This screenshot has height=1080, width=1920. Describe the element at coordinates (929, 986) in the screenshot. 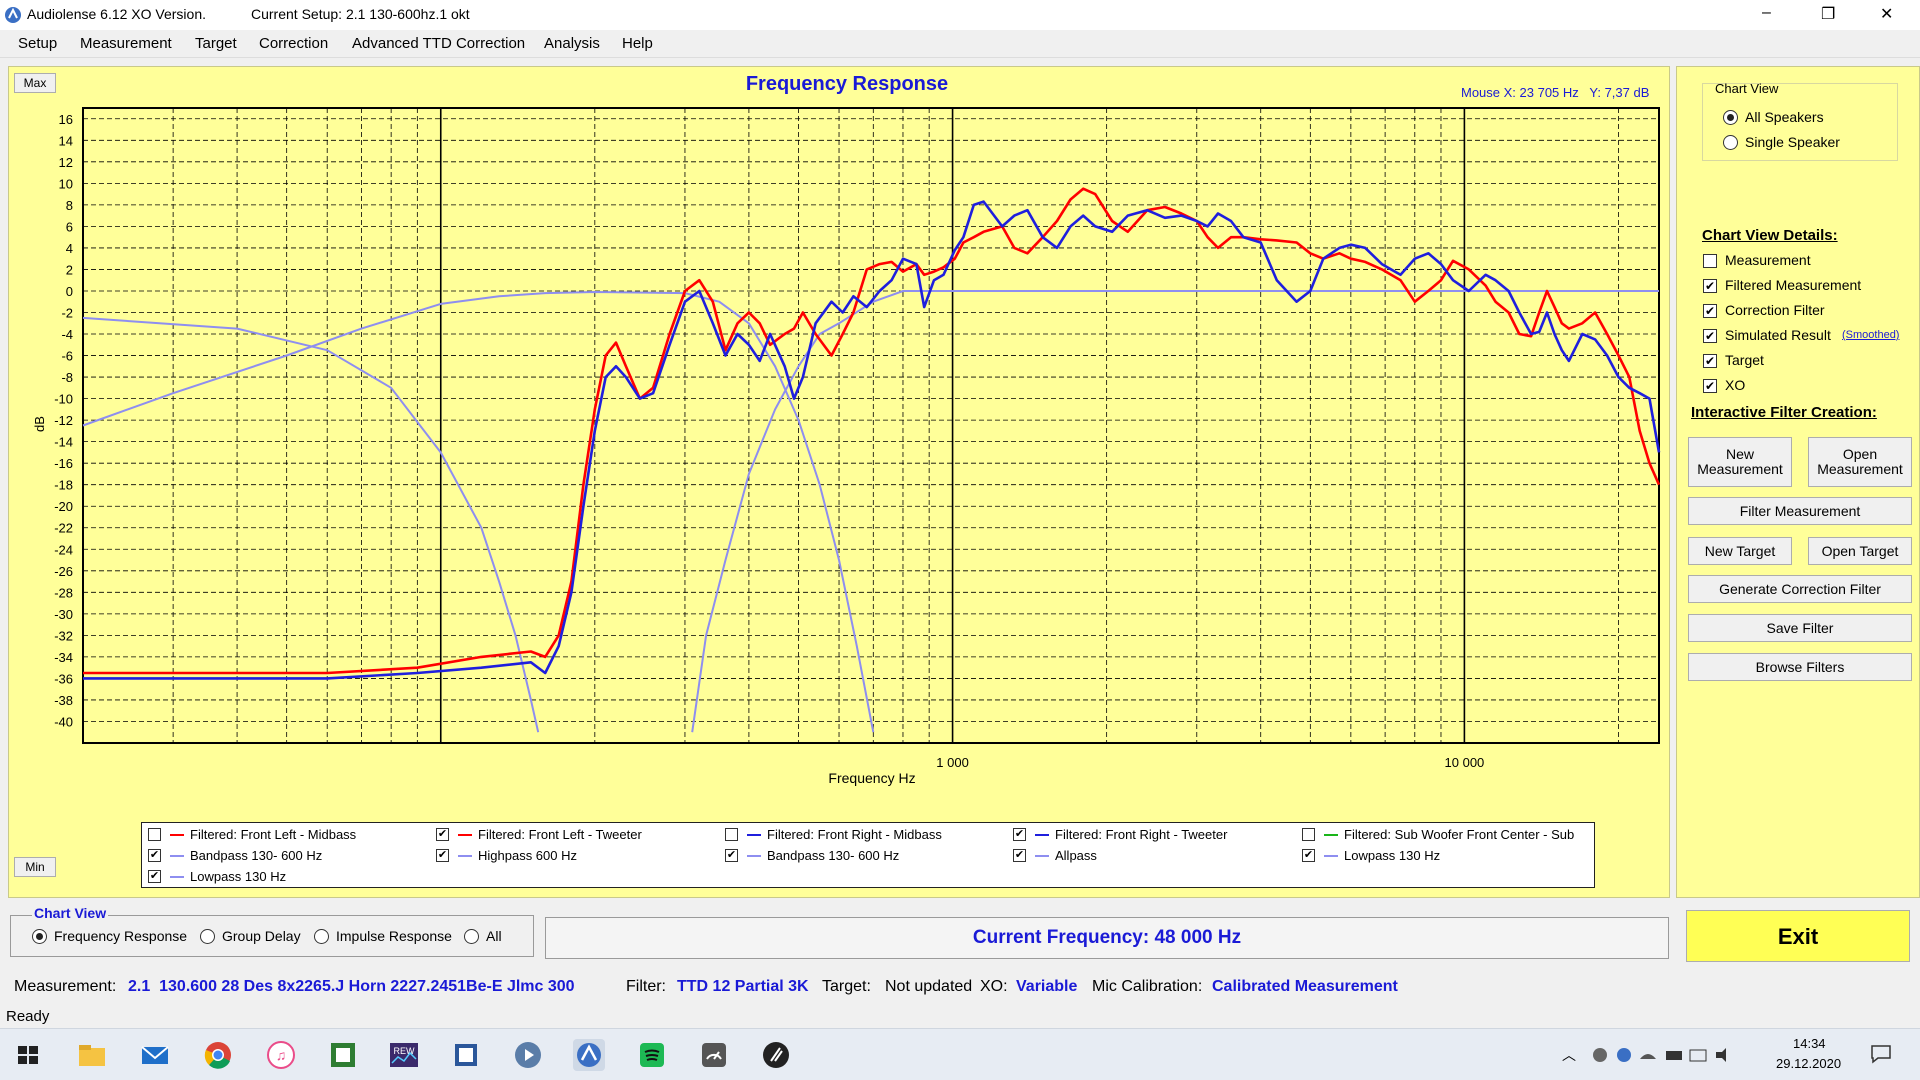

I see `target-value: Not updated` at that location.